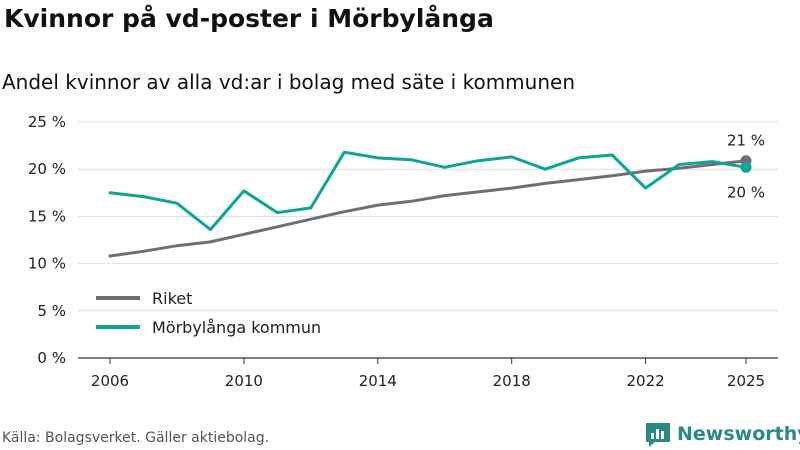 The width and height of the screenshot is (800, 450). Describe the element at coordinates (378, 381) in the screenshot. I see `x-tick-label: 2014` at that location.